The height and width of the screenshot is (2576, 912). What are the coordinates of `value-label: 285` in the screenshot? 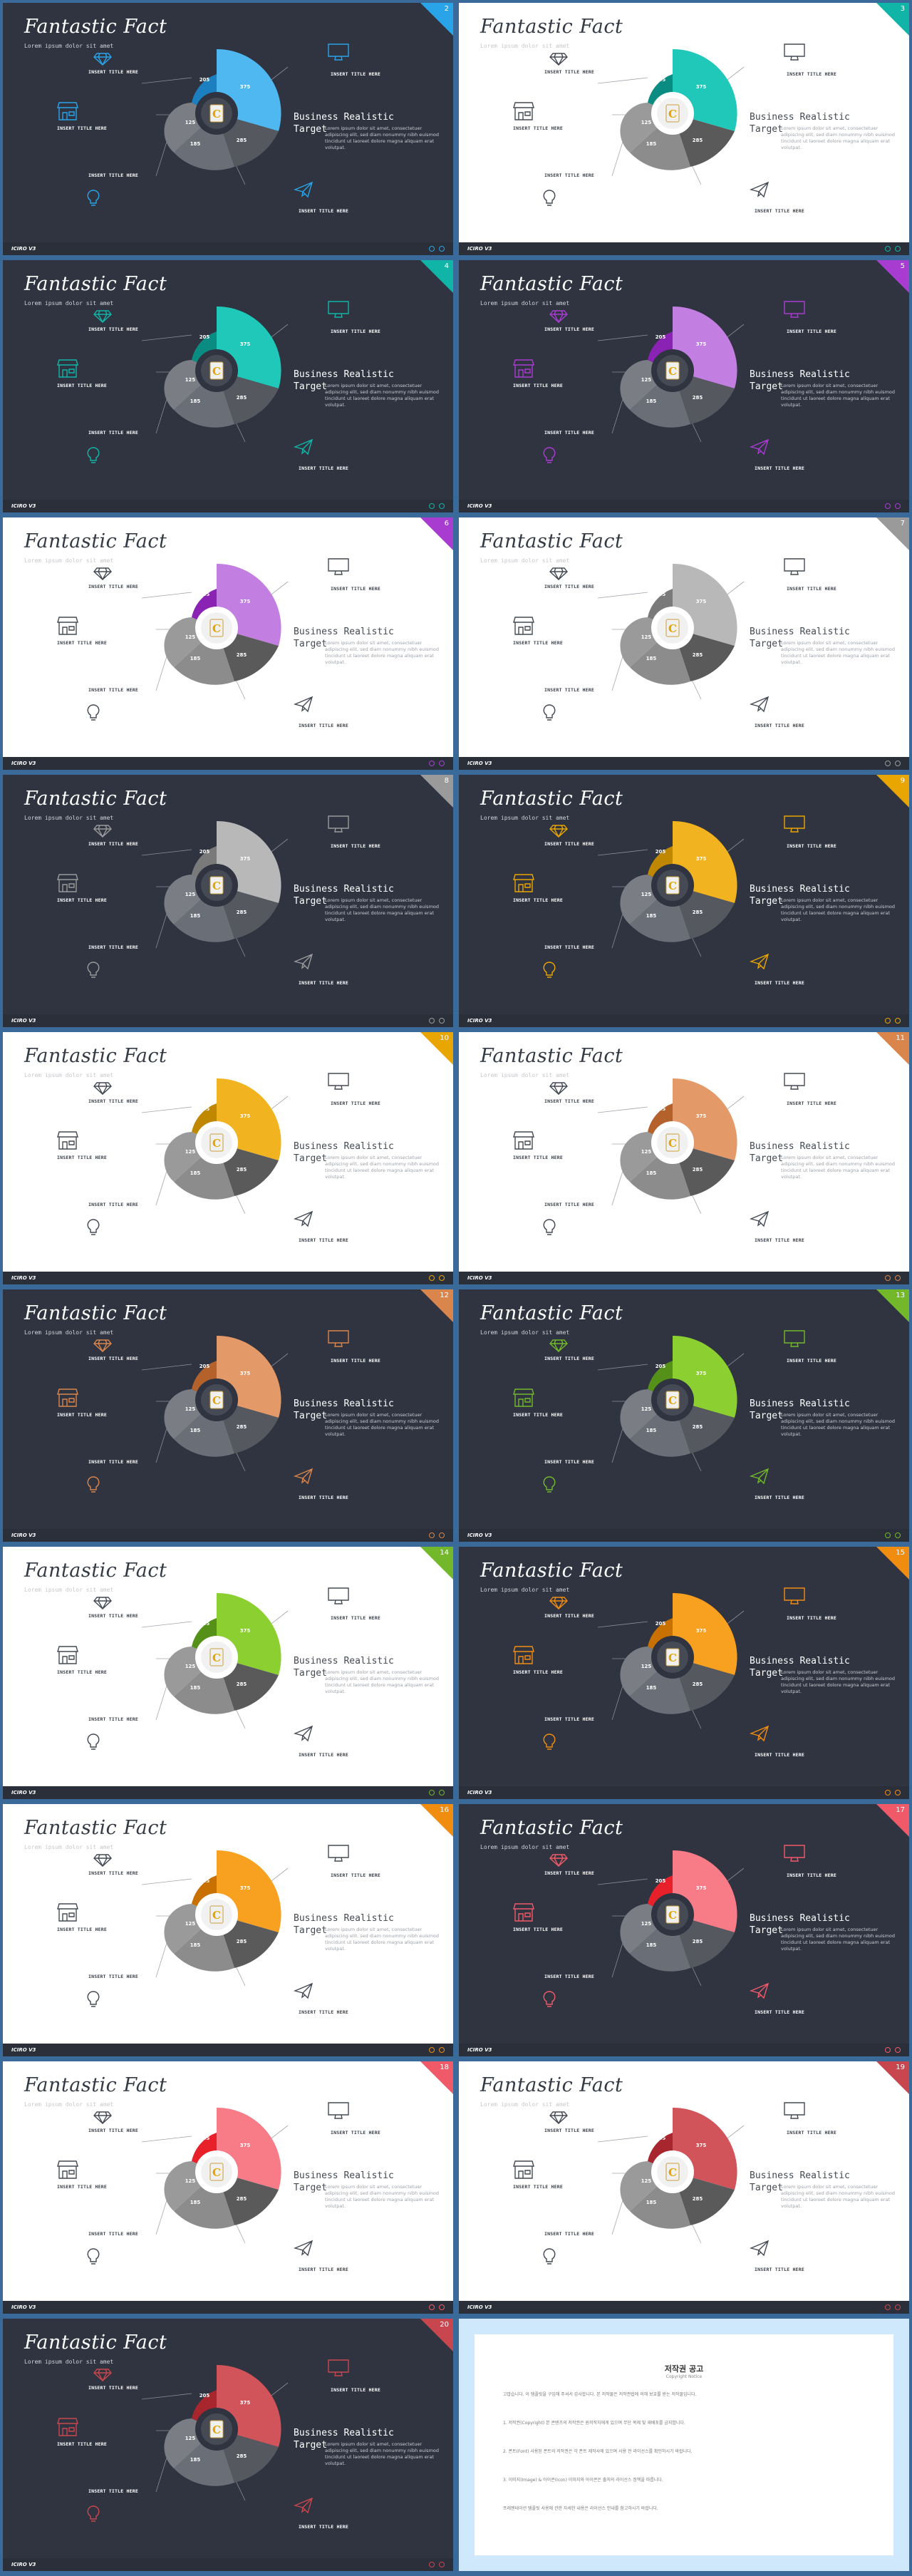 It's located at (698, 1941).